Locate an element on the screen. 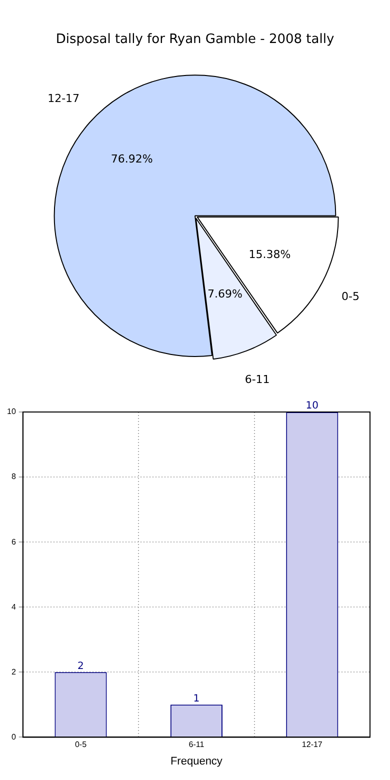  slice-label: 12-17 is located at coordinates (64, 99).